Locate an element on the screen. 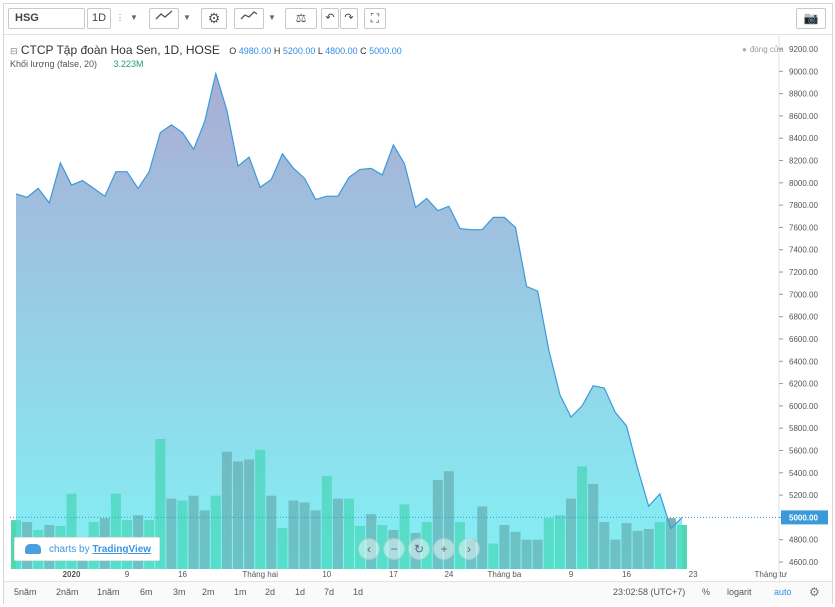 The width and height of the screenshot is (835, 607). chart-type-chevron-icon: ▼ is located at coordinates (187, 17).